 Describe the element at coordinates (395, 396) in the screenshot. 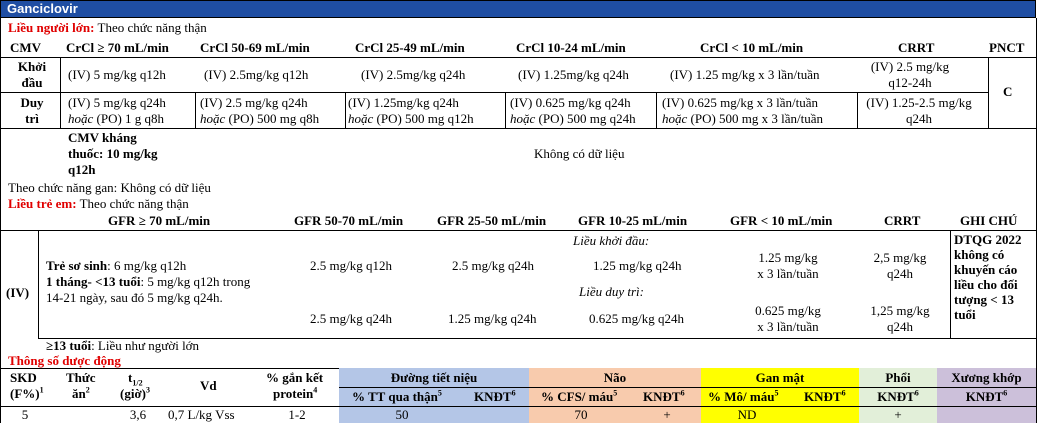

I see `tt-kidney-label: % TT qua thận` at that location.